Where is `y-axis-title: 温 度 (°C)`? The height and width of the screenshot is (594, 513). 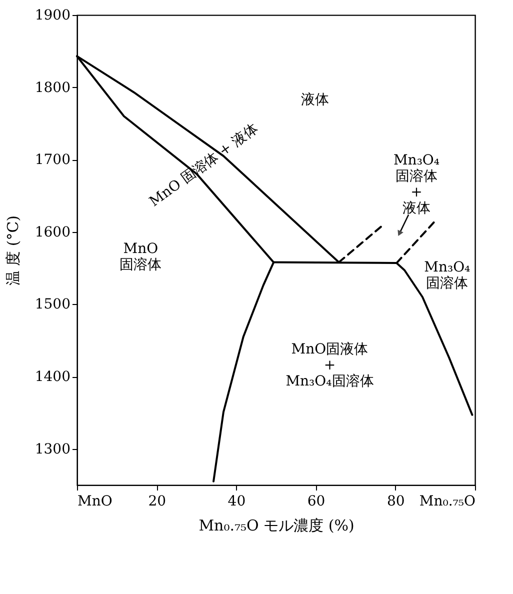 y-axis-title: 温 度 (°C) is located at coordinates (13, 250).